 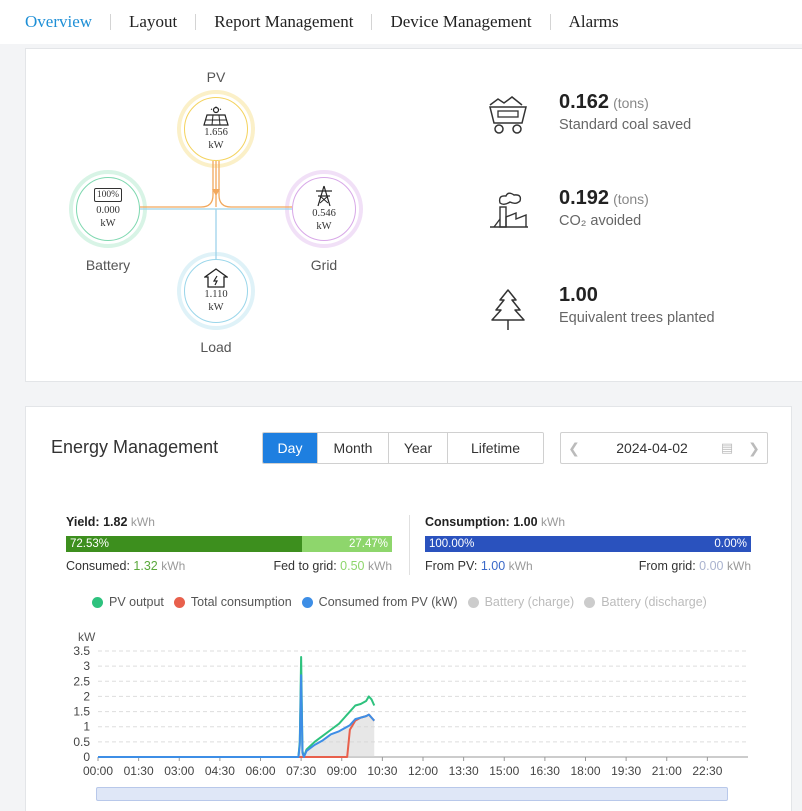 What do you see at coordinates (216, 278) in the screenshot?
I see `house-icon` at bounding box center [216, 278].